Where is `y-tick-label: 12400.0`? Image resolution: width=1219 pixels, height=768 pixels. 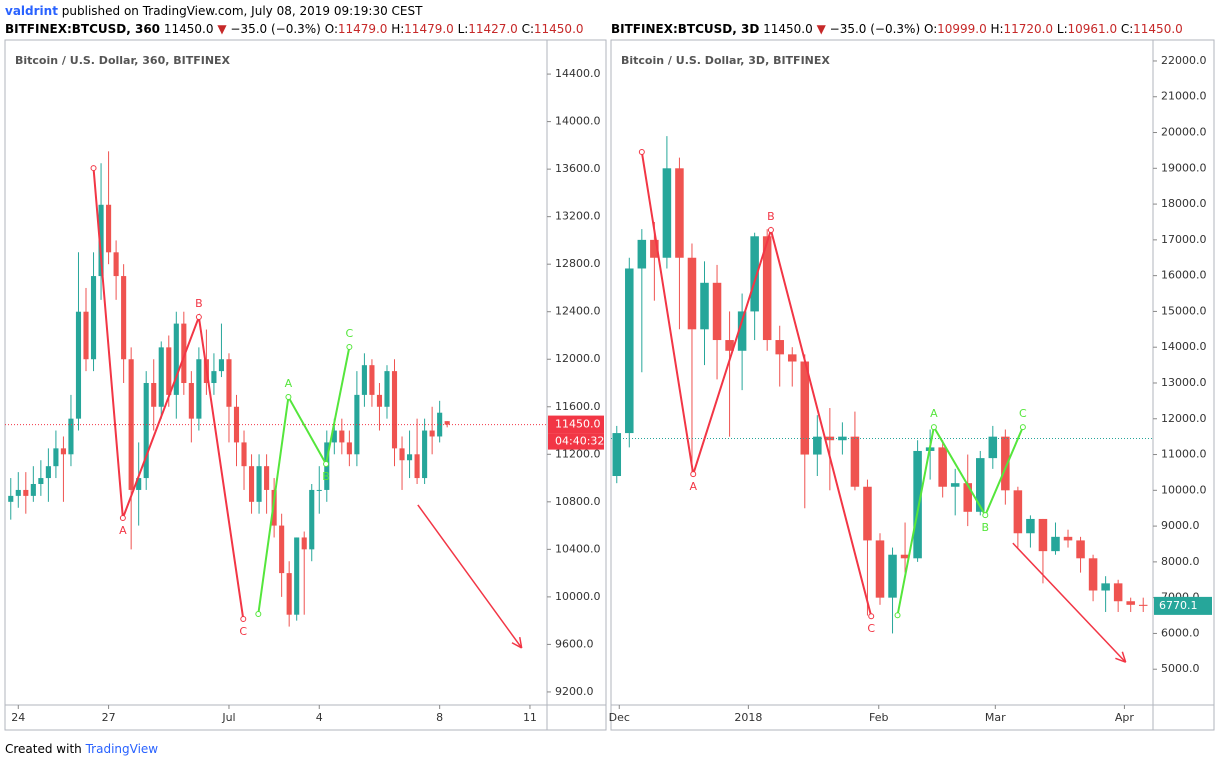 y-tick-label: 12400.0 is located at coordinates (578, 311).